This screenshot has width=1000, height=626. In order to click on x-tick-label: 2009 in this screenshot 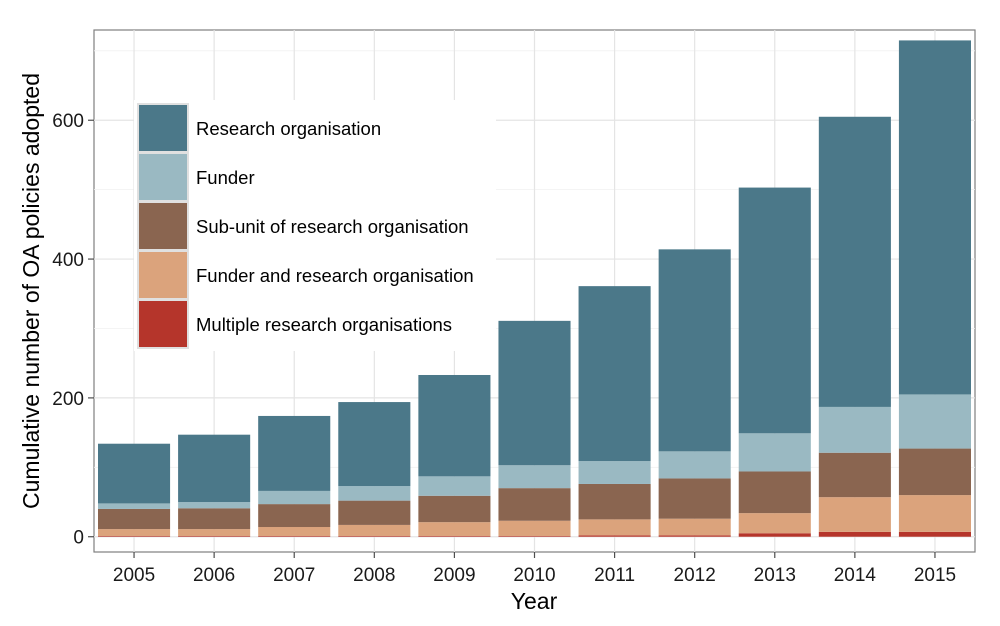, I will do `click(454, 575)`.